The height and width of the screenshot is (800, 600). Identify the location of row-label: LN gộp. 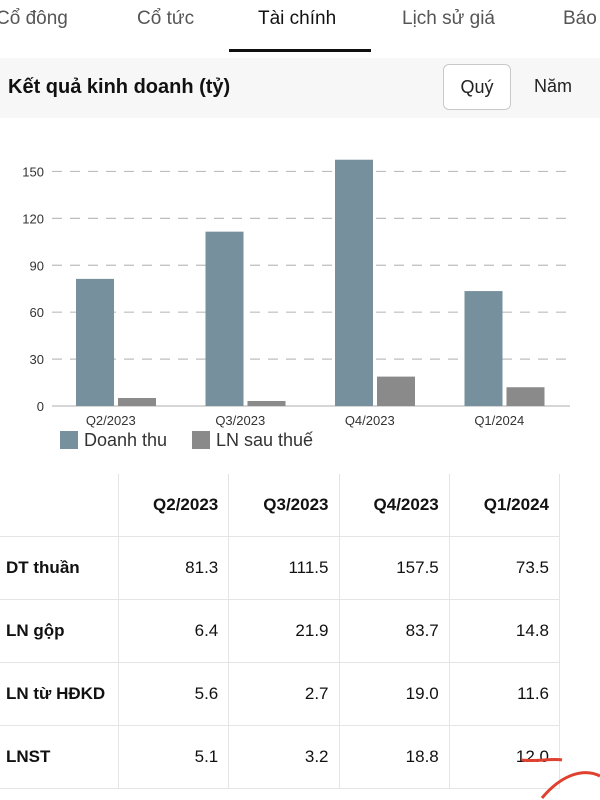
(59, 631).